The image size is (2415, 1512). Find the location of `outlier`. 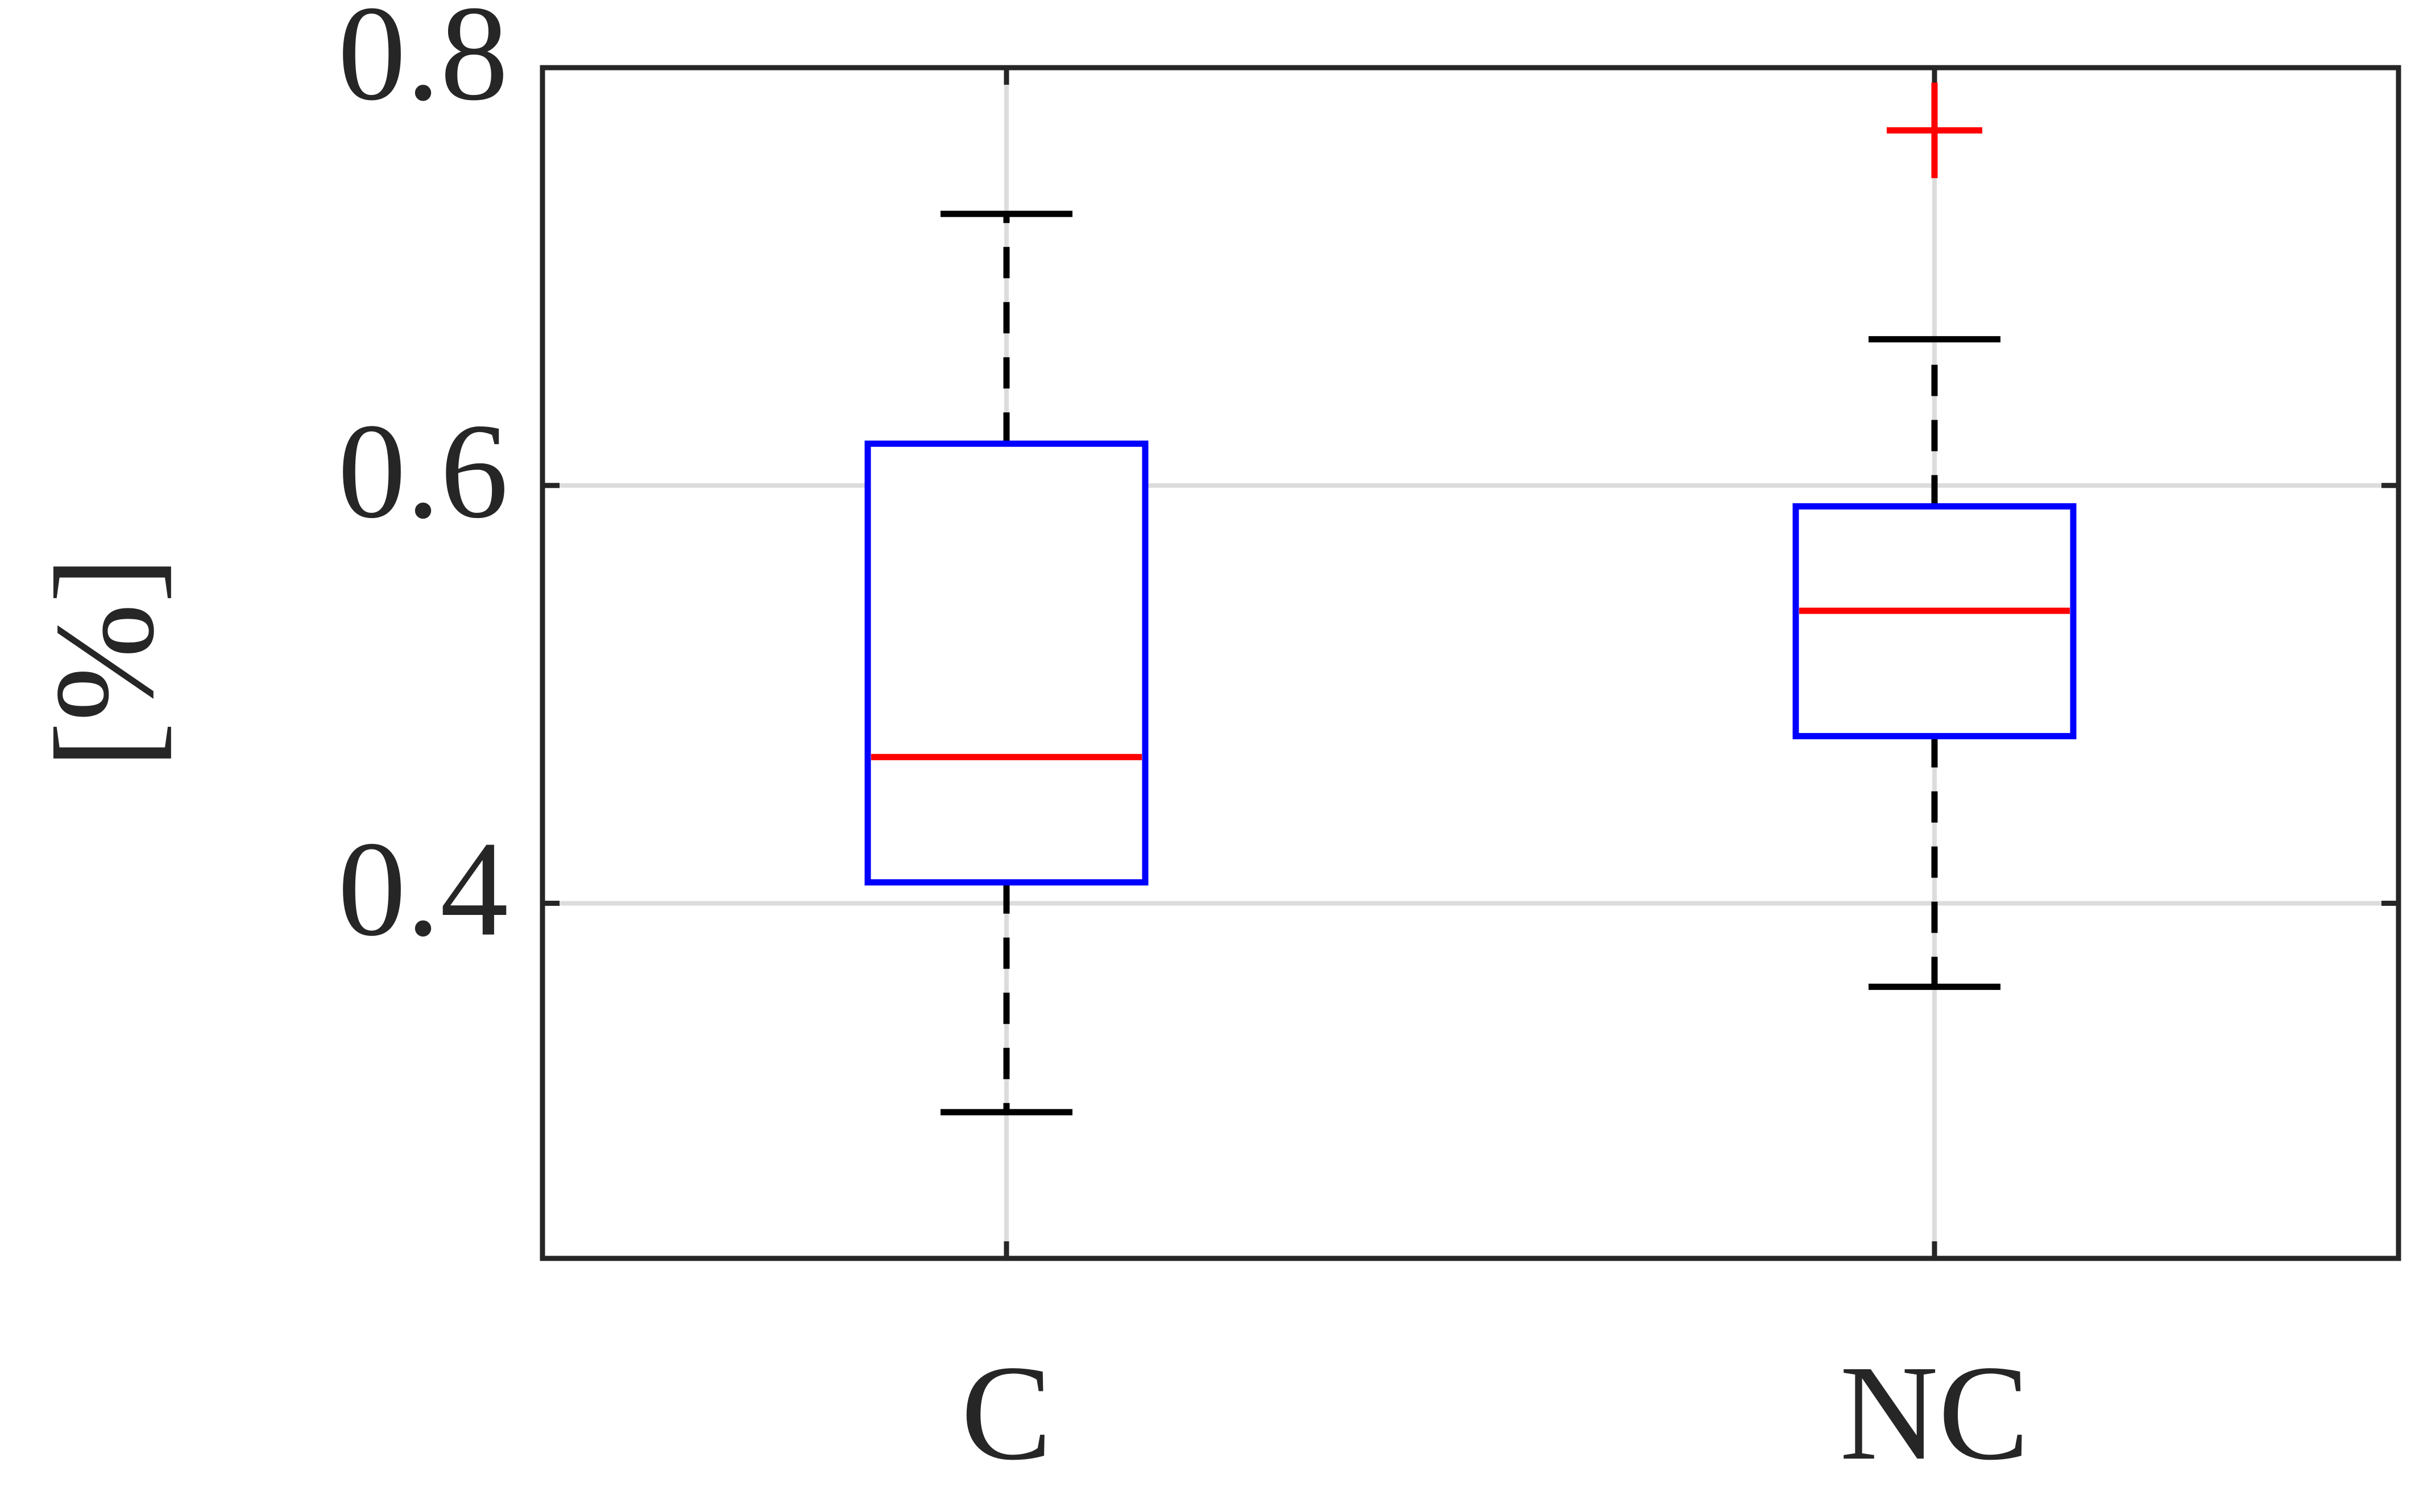

outlier is located at coordinates (1934, 130).